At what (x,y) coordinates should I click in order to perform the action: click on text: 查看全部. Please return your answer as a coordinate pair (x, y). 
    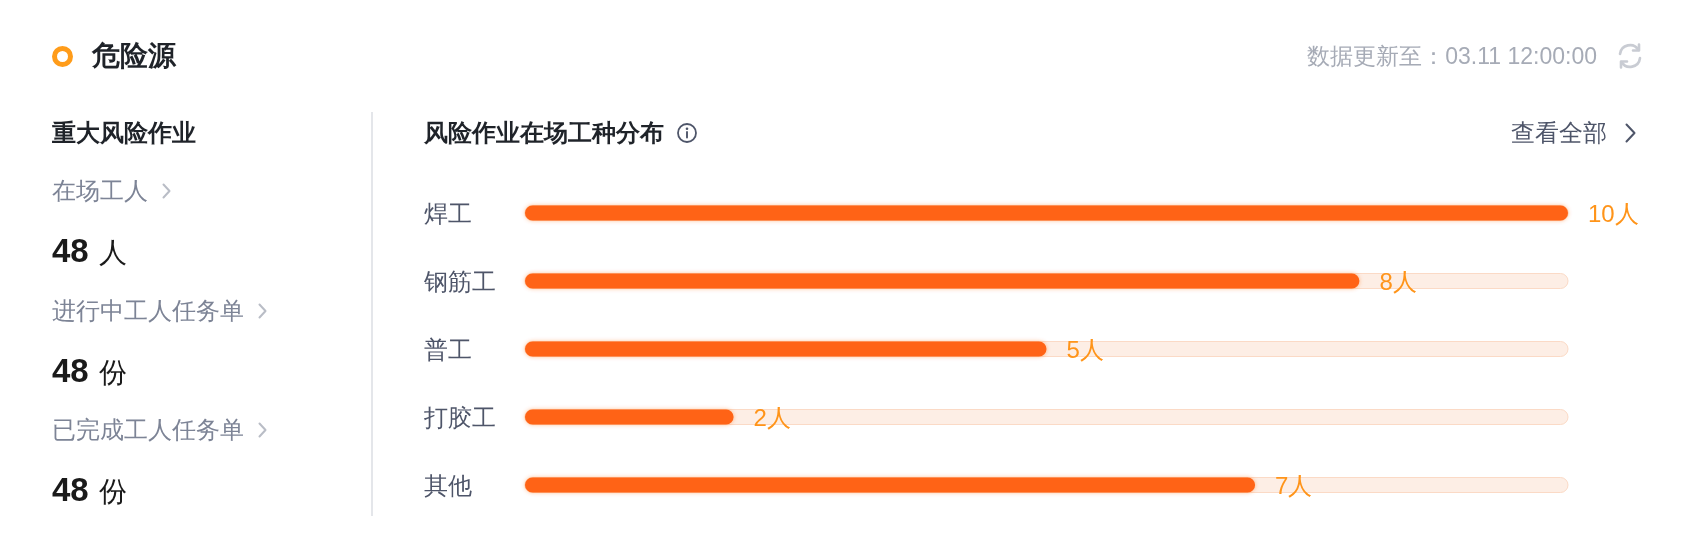
    Looking at the image, I should click on (1559, 132).